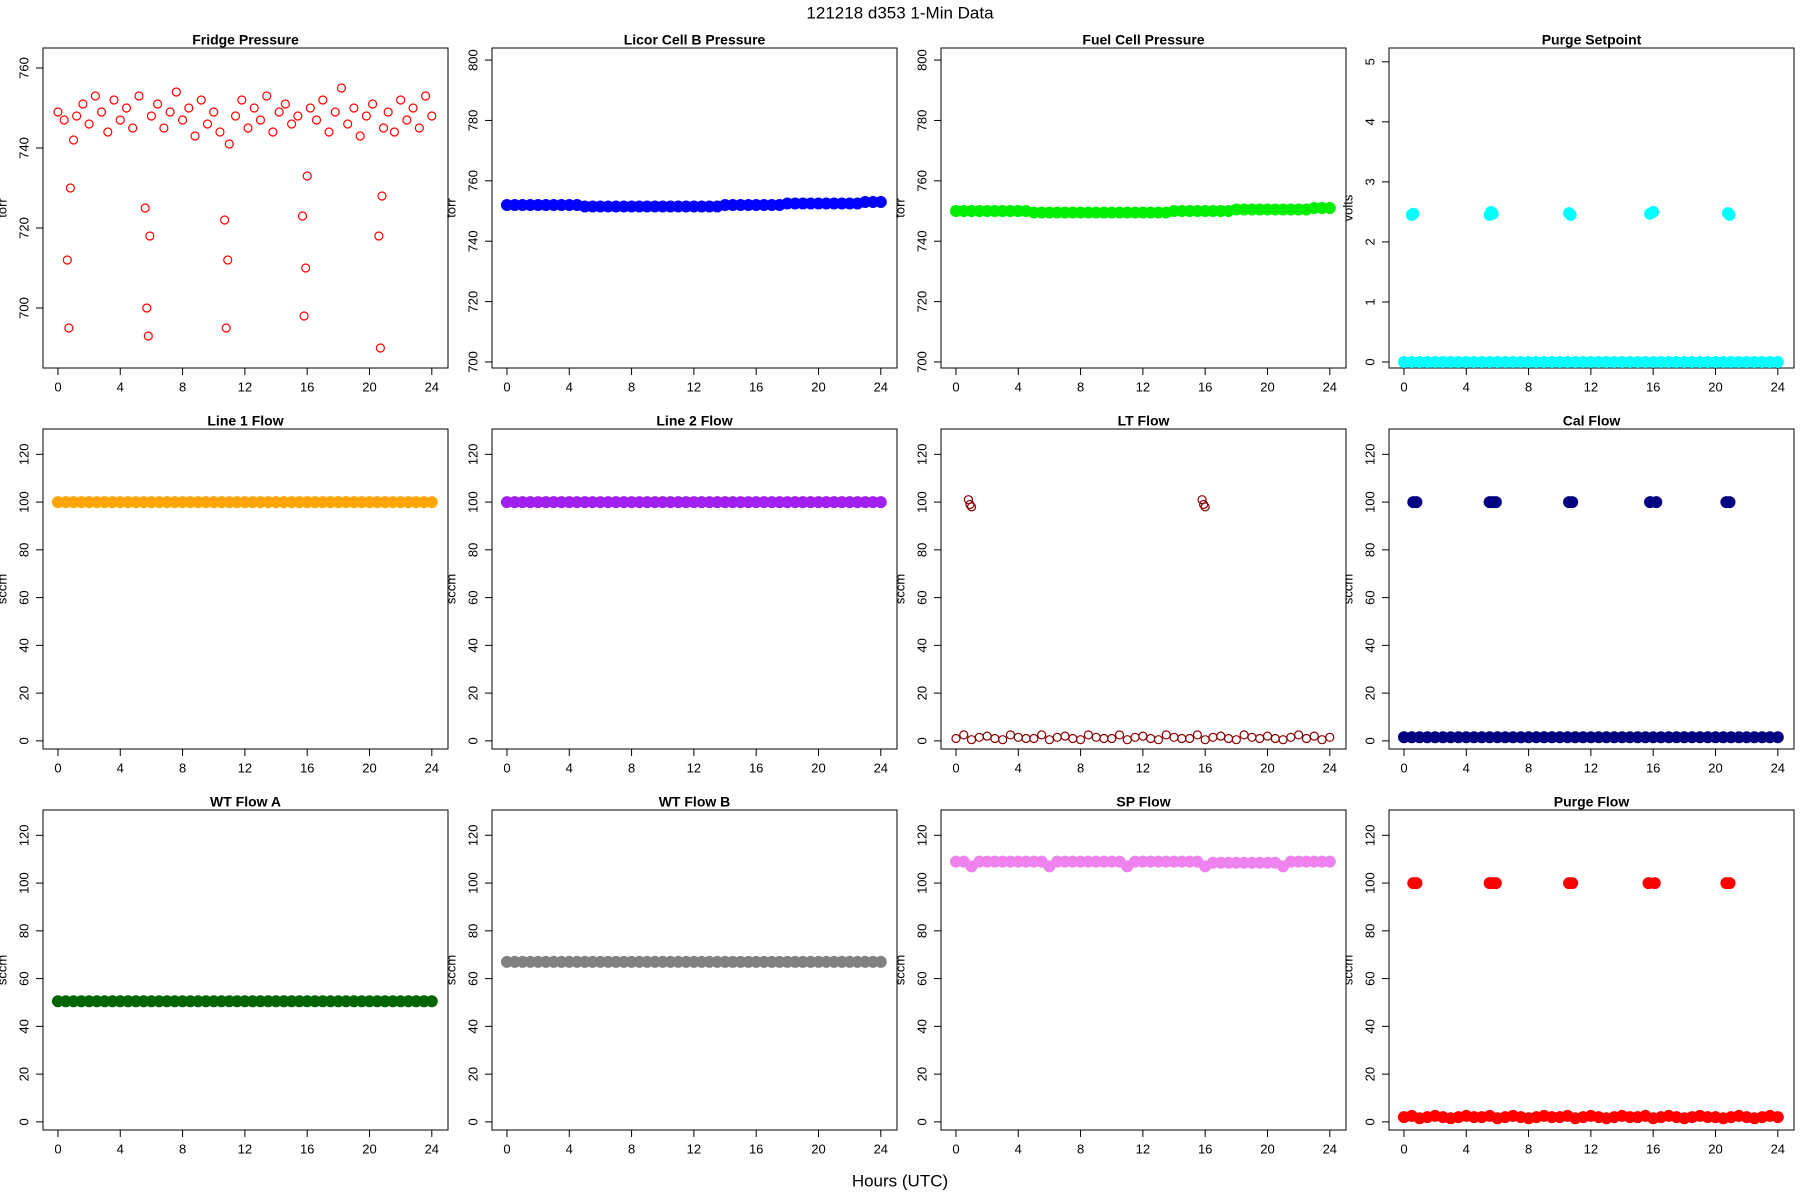  I want to click on panel-title: WT Flow A, so click(245, 802).